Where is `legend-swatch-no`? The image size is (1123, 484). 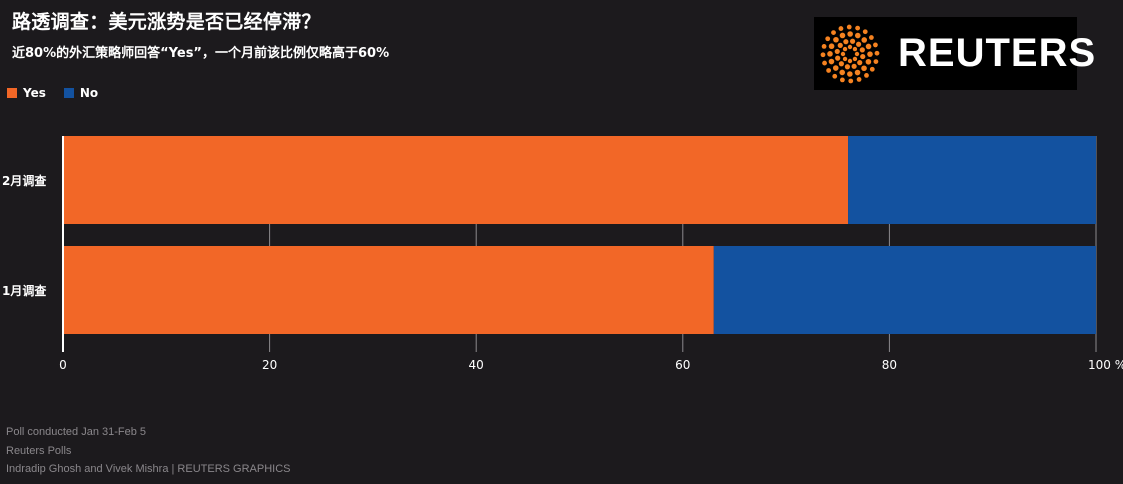 legend-swatch-no is located at coordinates (68, 93).